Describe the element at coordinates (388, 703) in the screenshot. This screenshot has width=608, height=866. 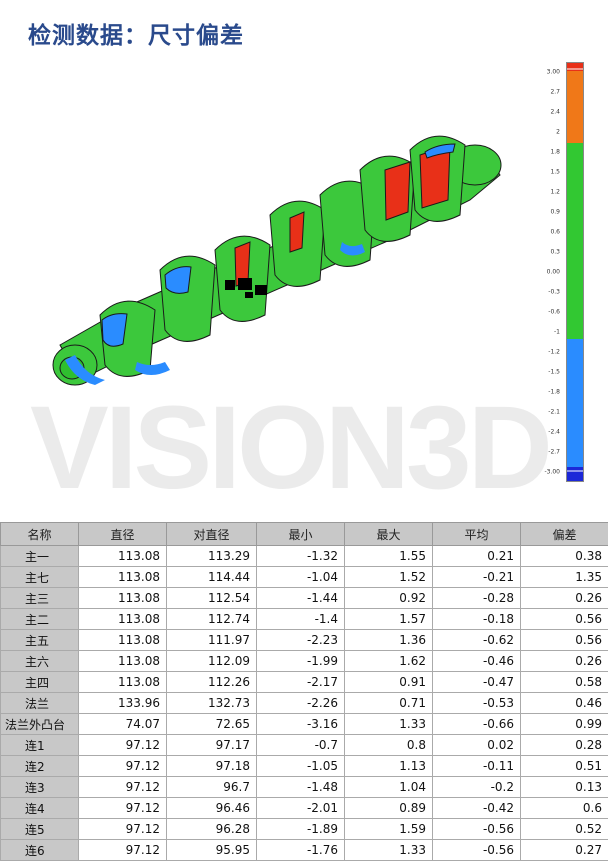
I see `value-cell: 0.71` at that location.